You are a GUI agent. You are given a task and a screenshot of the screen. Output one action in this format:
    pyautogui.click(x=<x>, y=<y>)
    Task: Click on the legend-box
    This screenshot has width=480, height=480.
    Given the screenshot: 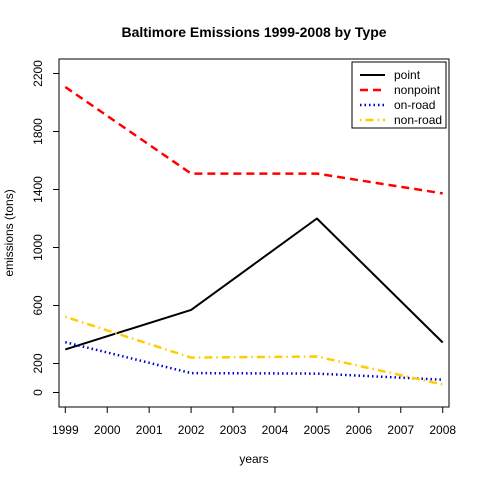 What is the action you would take?
    pyautogui.click(x=399, y=95)
    